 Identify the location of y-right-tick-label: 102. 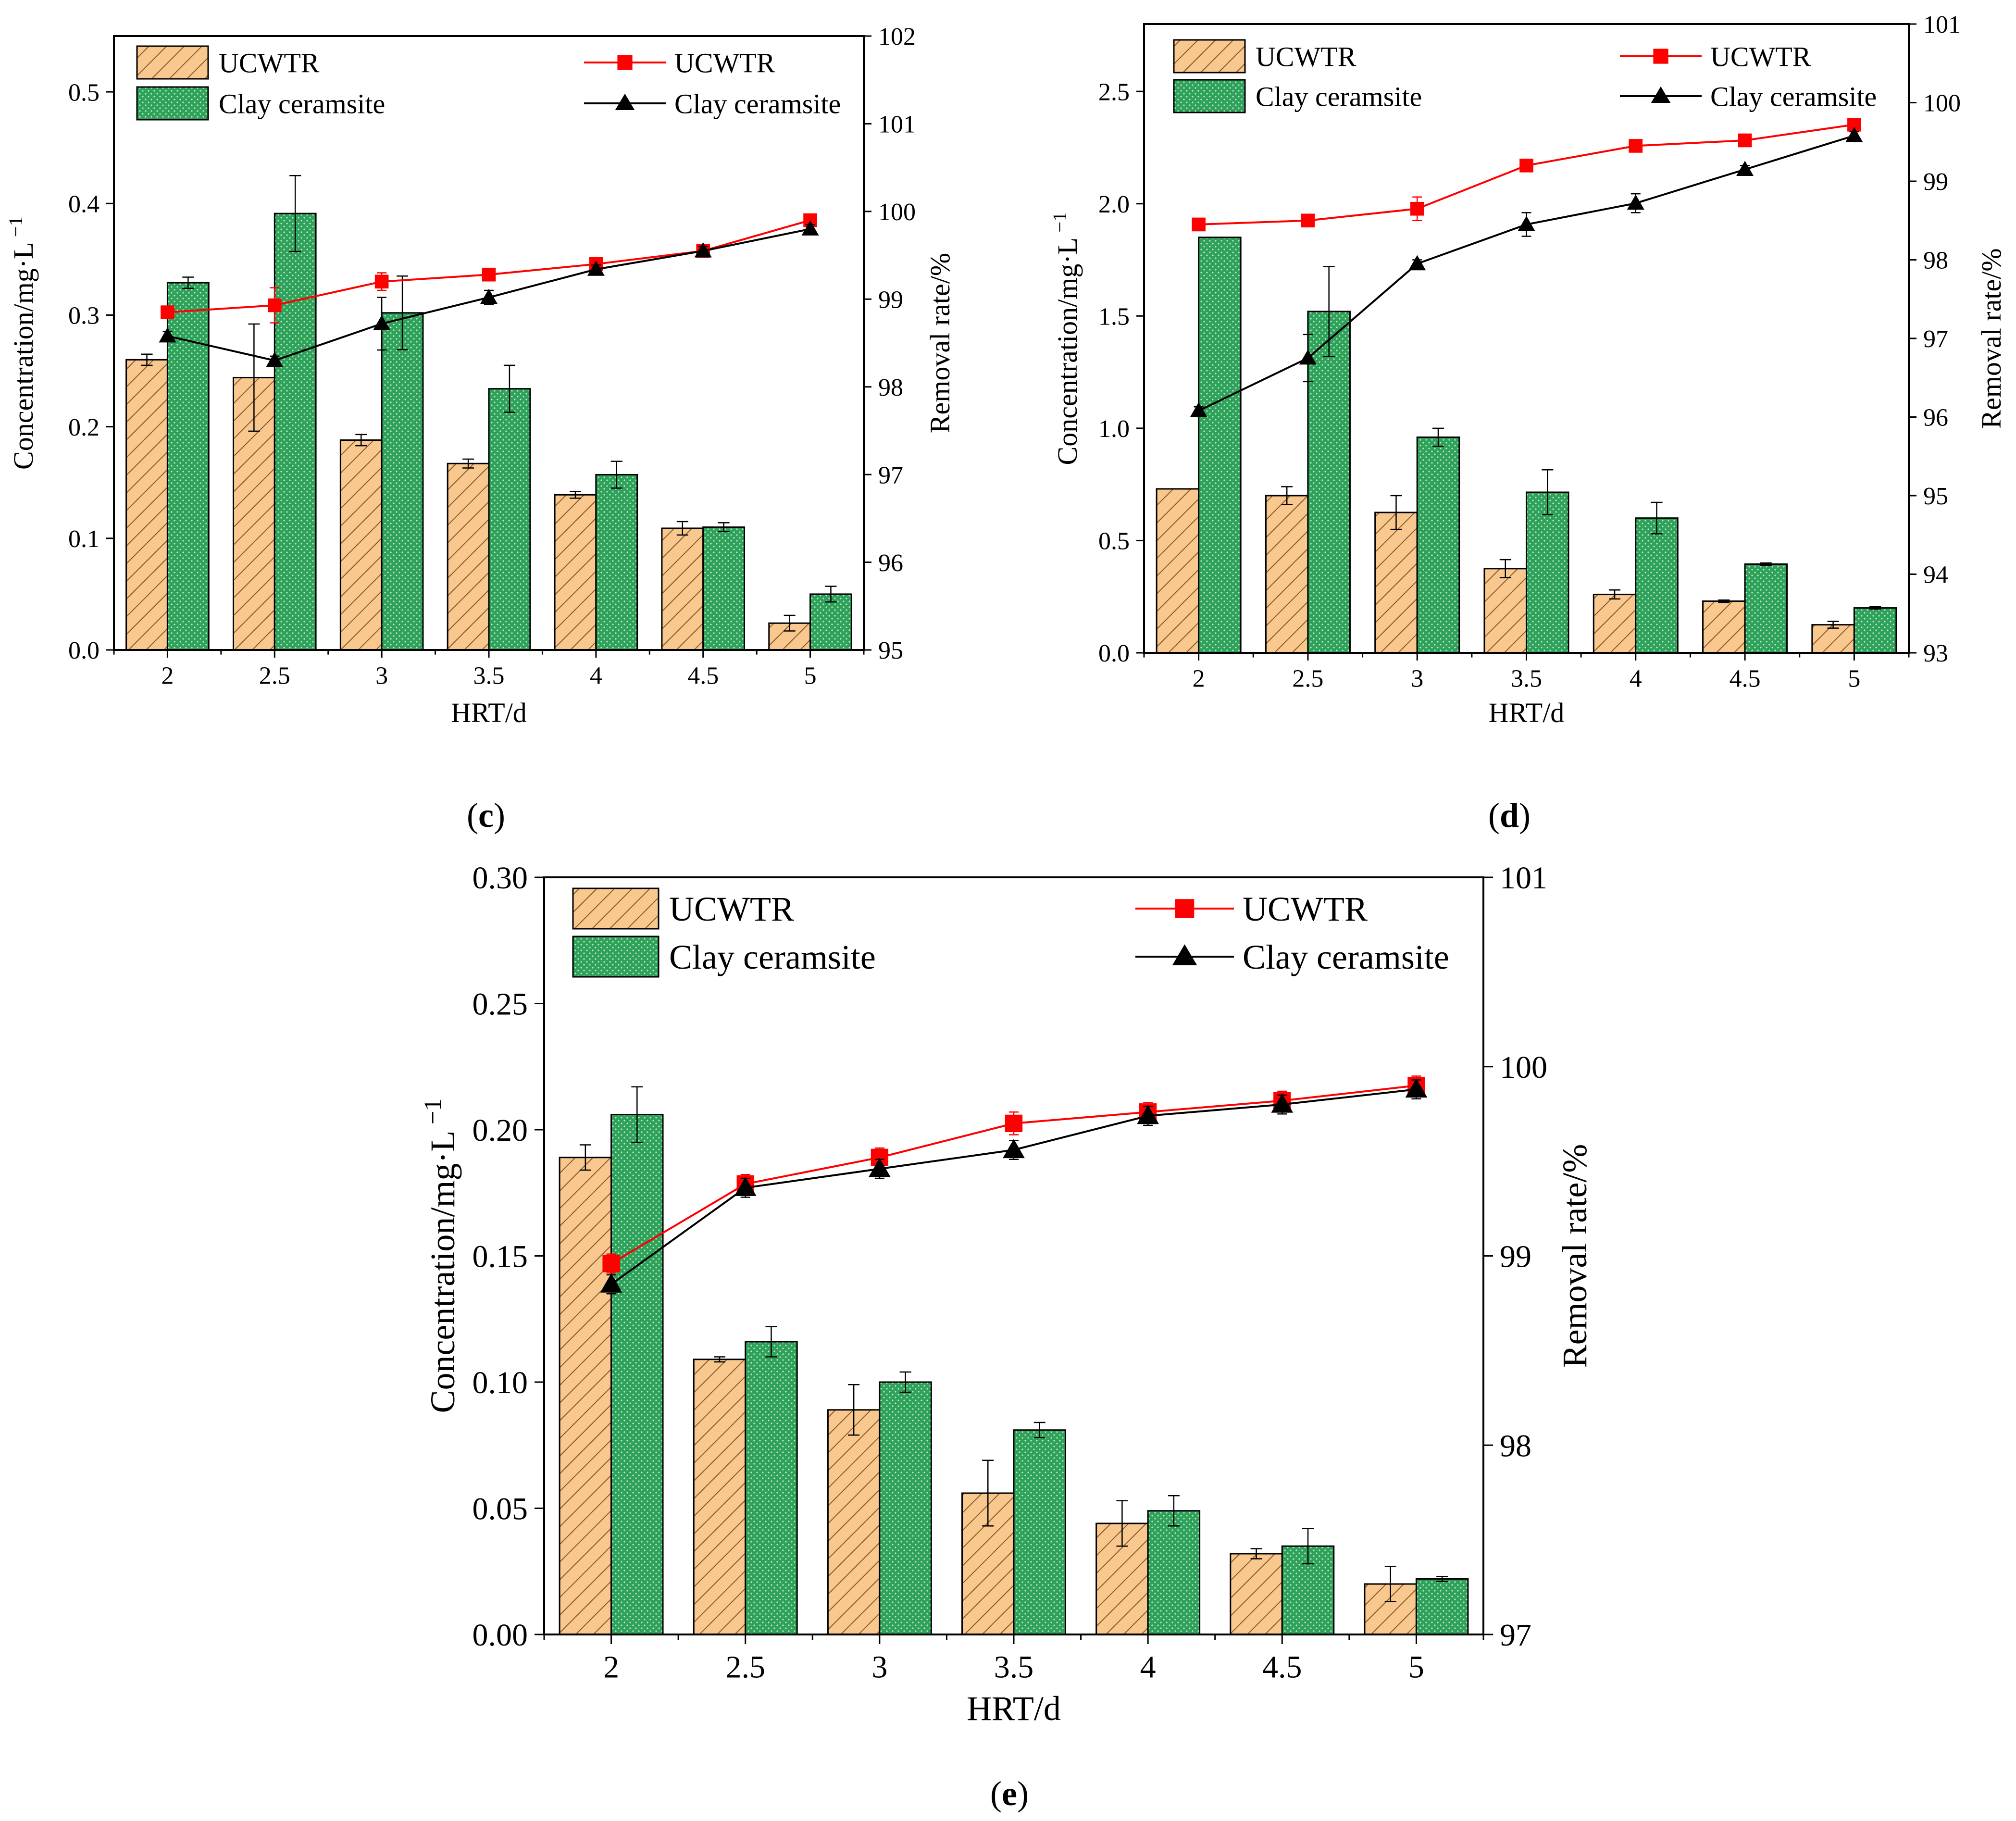
(897, 36).